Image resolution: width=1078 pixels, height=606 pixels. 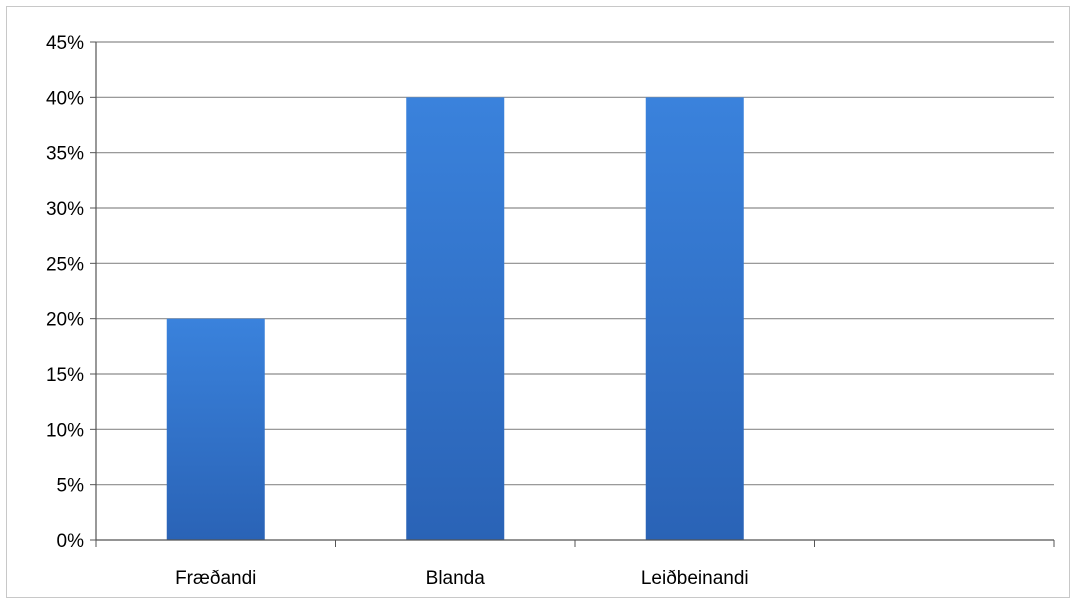 What do you see at coordinates (71, 541) in the screenshot?
I see `y-tick-label: 0%` at bounding box center [71, 541].